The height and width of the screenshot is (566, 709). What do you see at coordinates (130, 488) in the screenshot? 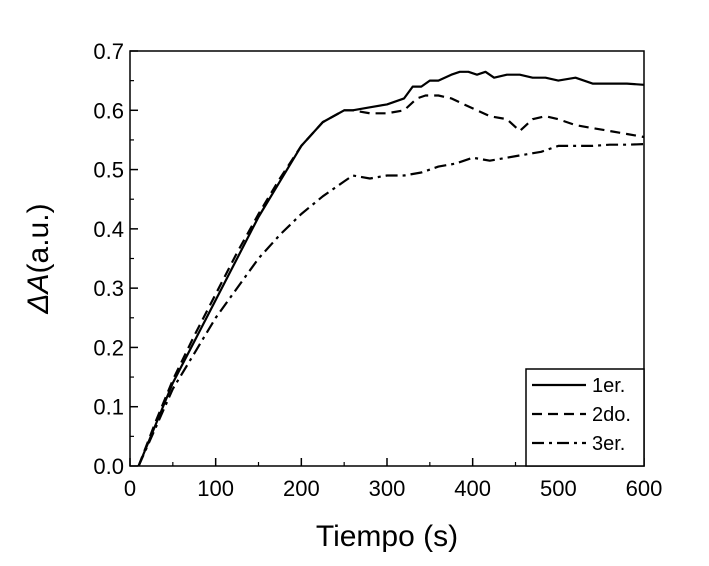
I see `x-tick-label: 0` at bounding box center [130, 488].